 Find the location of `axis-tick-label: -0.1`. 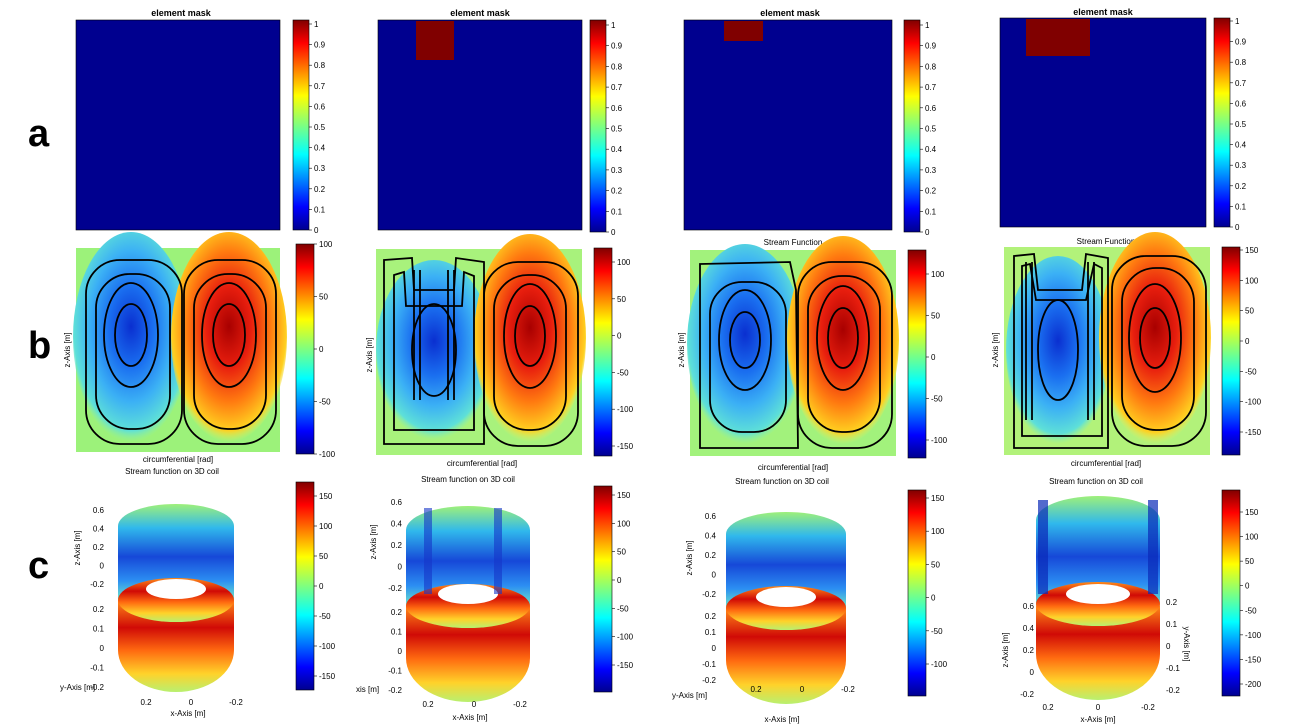

axis-tick-label: -0.1 is located at coordinates (1173, 668).